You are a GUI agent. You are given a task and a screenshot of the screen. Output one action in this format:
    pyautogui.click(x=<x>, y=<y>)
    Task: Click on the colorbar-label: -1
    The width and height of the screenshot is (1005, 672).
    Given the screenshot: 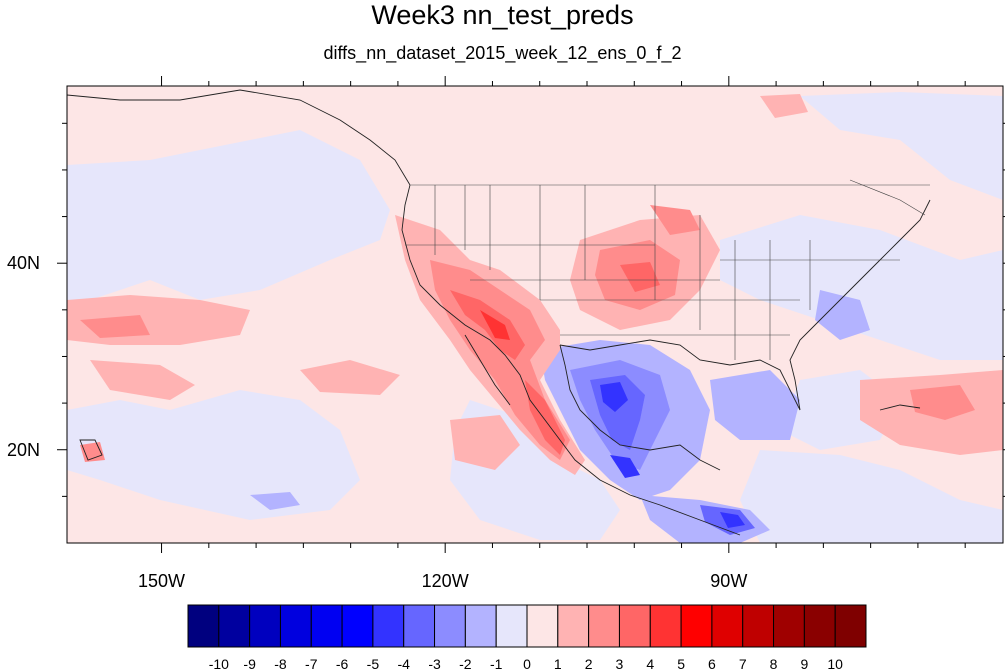 What is the action you would take?
    pyautogui.click(x=496, y=664)
    